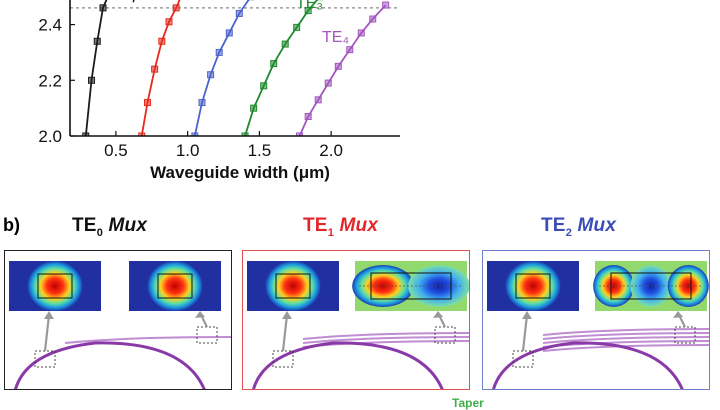 The height and width of the screenshot is (410, 720). What do you see at coordinates (240, 172) in the screenshot?
I see `x-axis-label: Waveguide width (μm)` at bounding box center [240, 172].